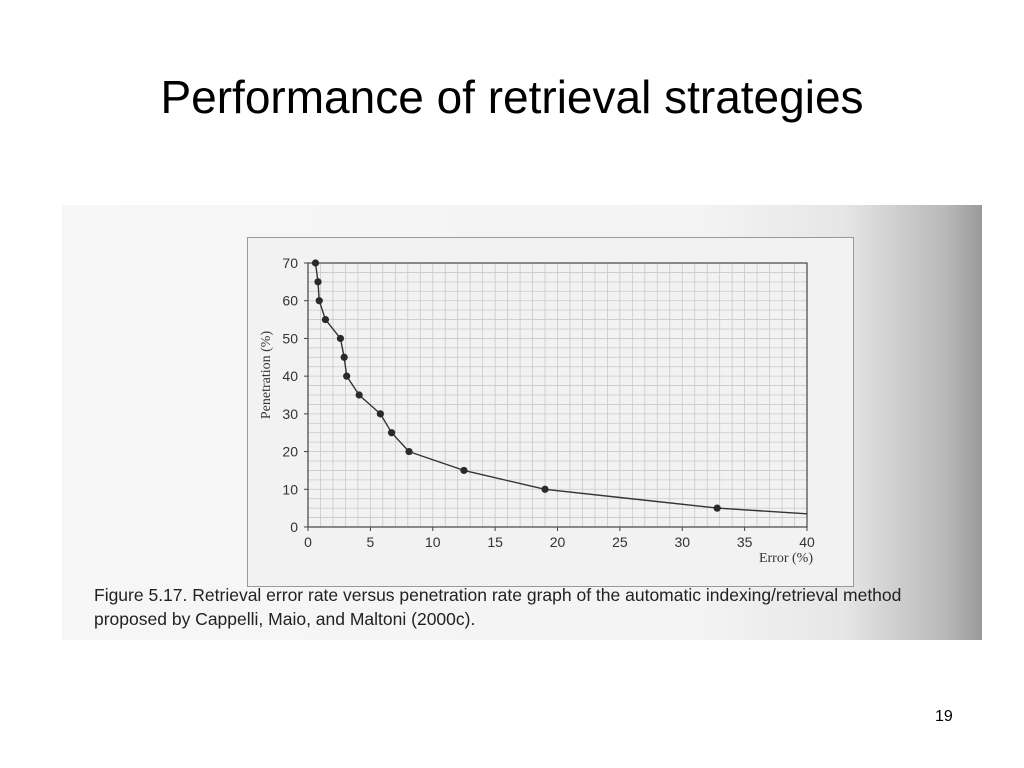 This screenshot has height=768, width=1024. What do you see at coordinates (516, 385) in the screenshot?
I see `data-points` at bounding box center [516, 385].